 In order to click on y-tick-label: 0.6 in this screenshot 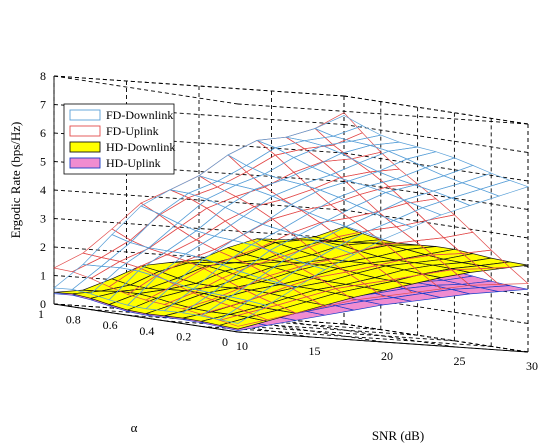, I will do `click(110, 325)`.